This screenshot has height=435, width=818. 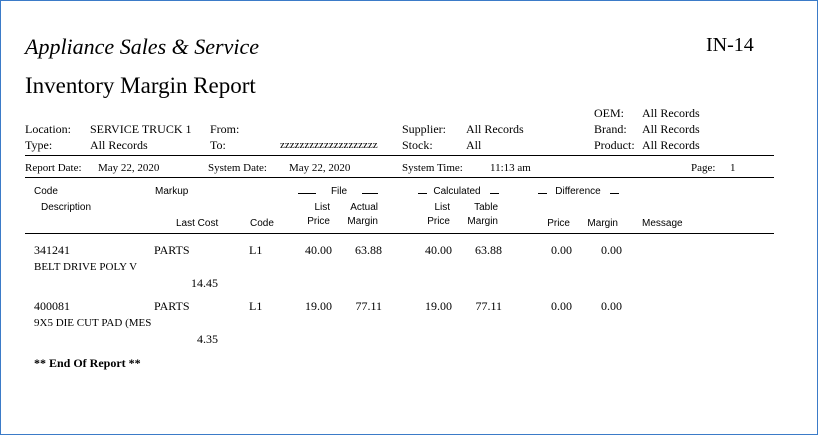 I want to click on row-actual-margin: 63.88, so click(x=368, y=250).